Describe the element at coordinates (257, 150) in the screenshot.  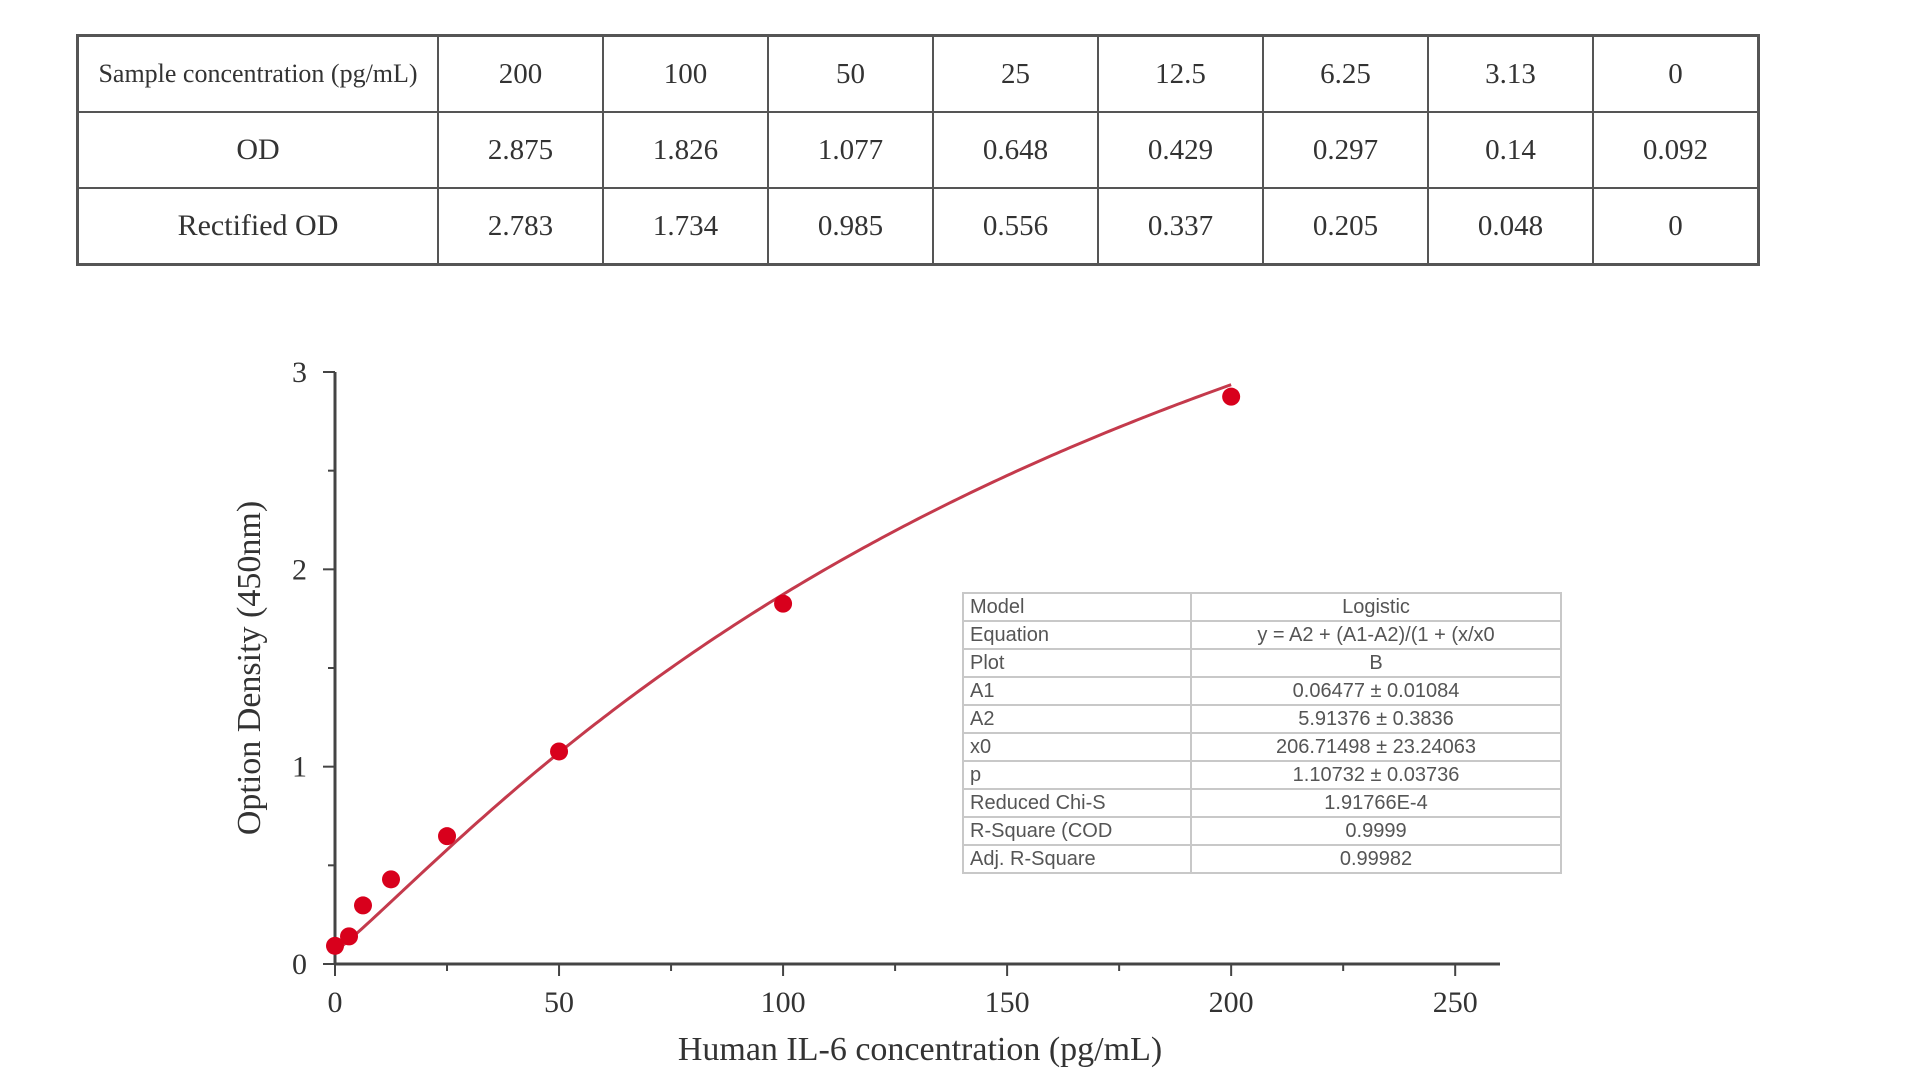
I see `row-header: OD` at that location.